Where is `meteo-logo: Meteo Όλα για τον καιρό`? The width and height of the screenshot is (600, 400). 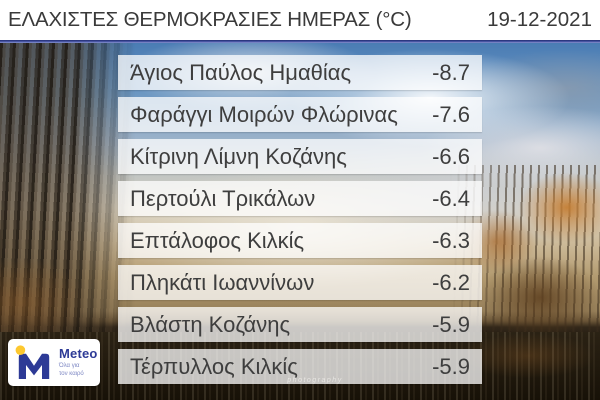 meteo-logo: Meteo Όλα για τον καιρό is located at coordinates (54, 362).